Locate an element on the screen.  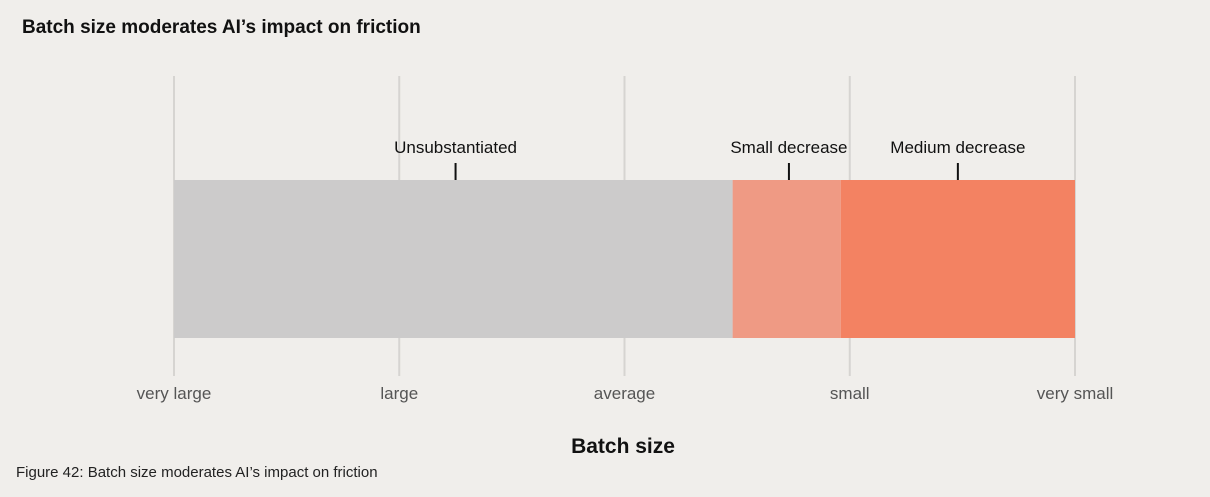
x-axis-label: Batch size is located at coordinates (623, 446).